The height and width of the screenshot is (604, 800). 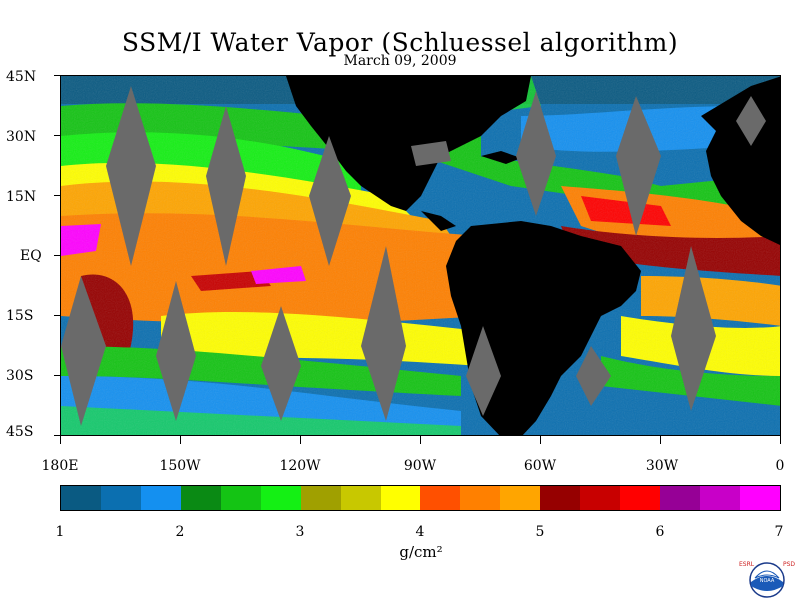 I want to click on logo-center-text: NOAA, so click(x=767, y=581).